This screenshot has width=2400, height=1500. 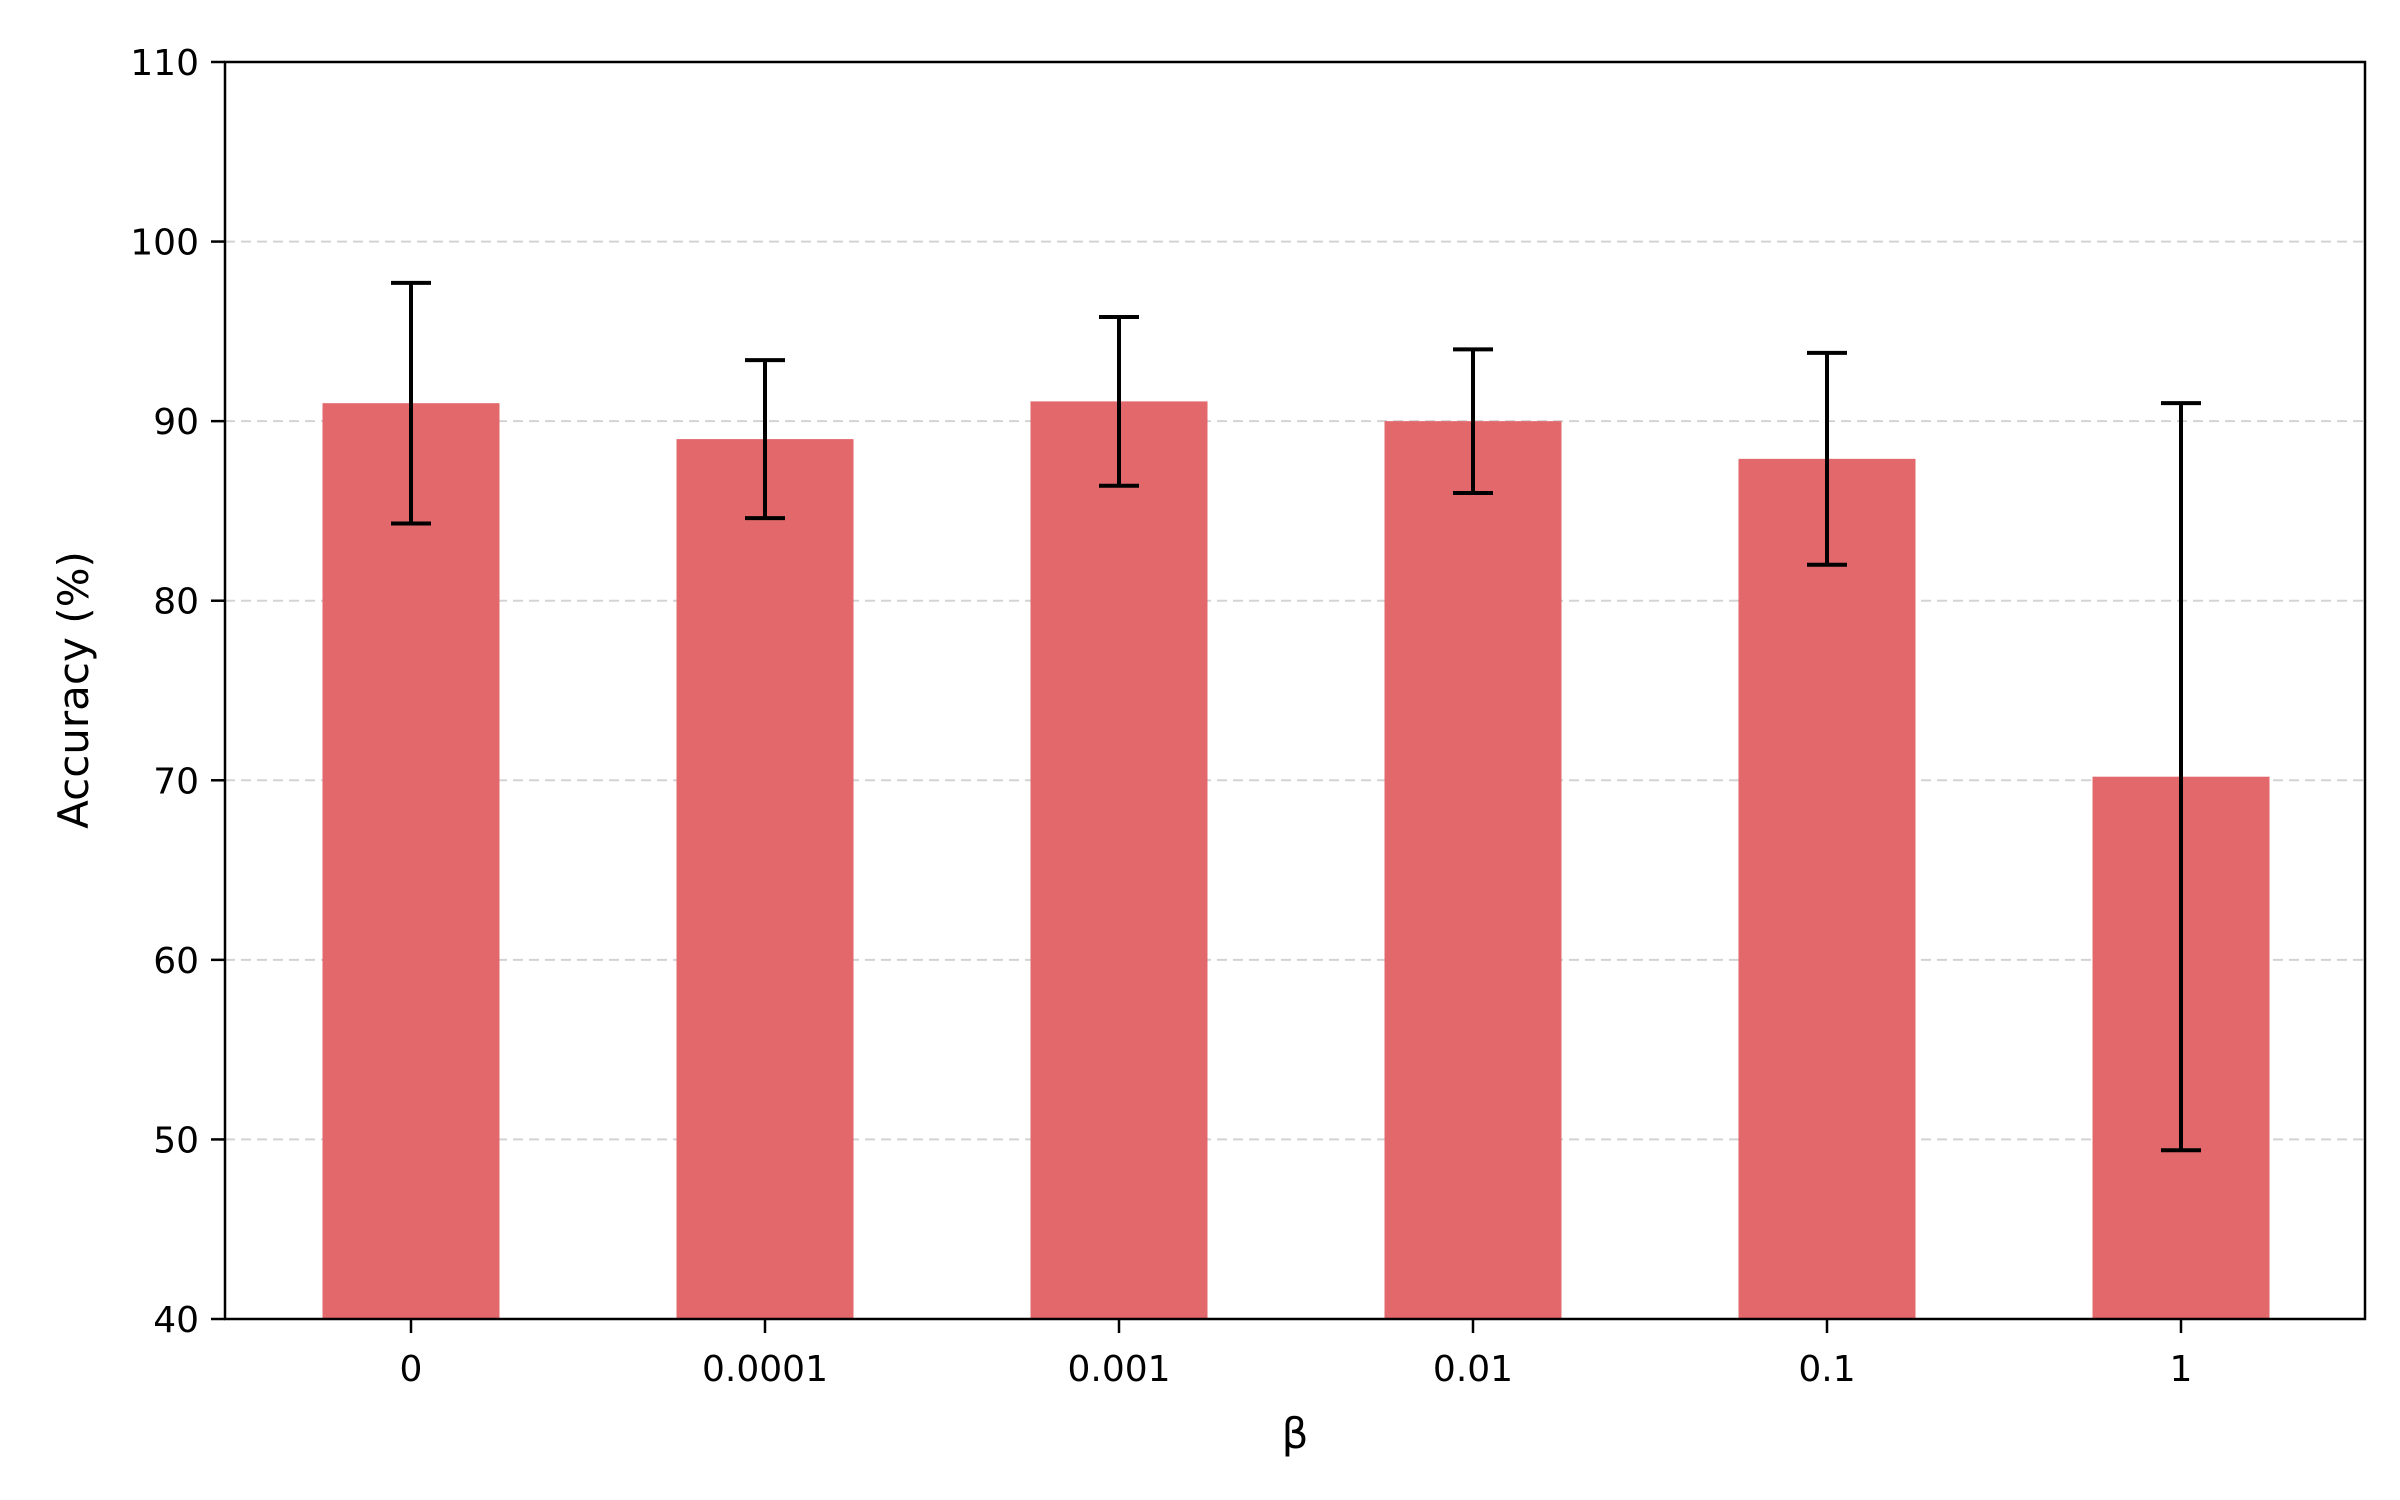 What do you see at coordinates (1295, 1433) in the screenshot?
I see `x-axis-title: β` at bounding box center [1295, 1433].